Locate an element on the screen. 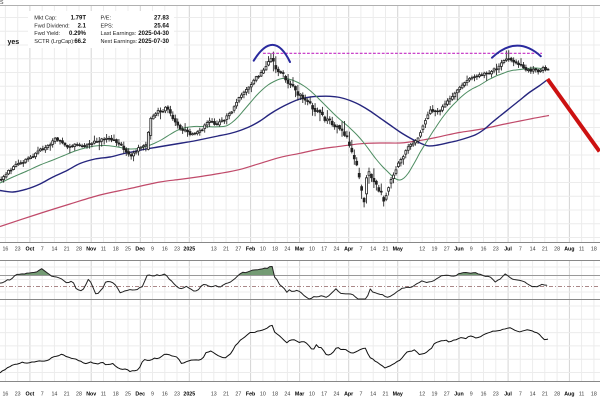  svg-text: EPS: is located at coordinates (107, 26).